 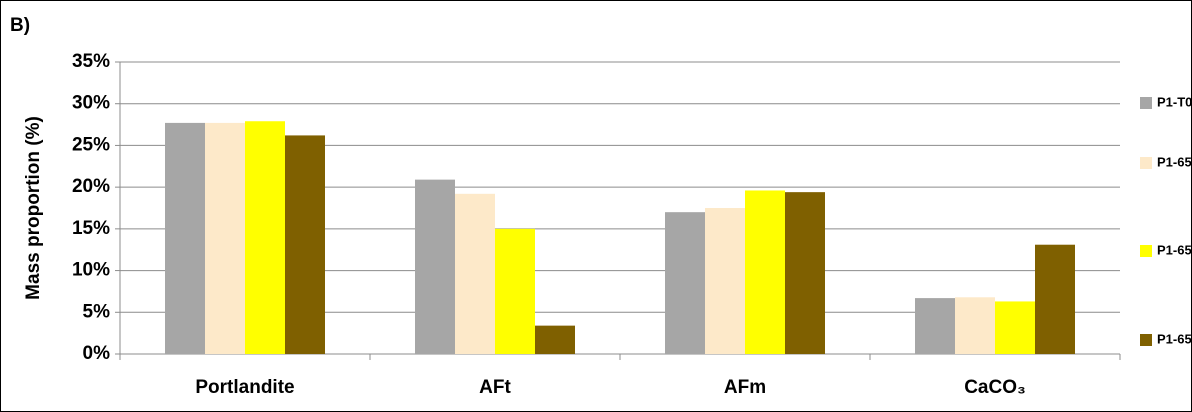 I want to click on y-tick-label: 35%, so click(x=91, y=61).